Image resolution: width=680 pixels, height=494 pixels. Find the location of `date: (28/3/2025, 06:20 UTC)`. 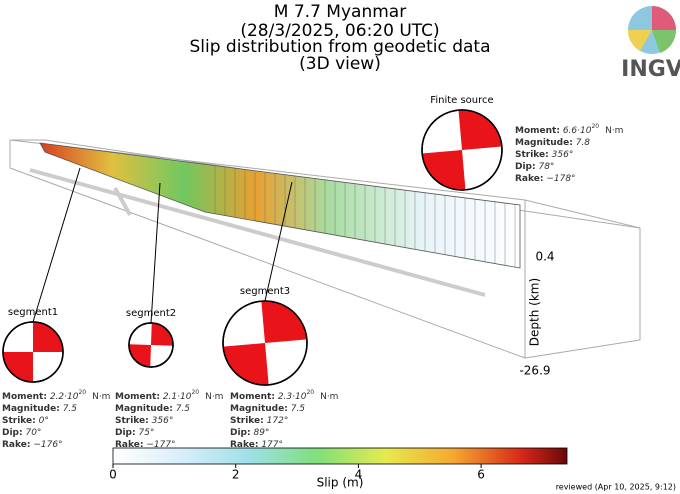

date: (28/3/2025, 06:20 UTC) is located at coordinates (339, 31).